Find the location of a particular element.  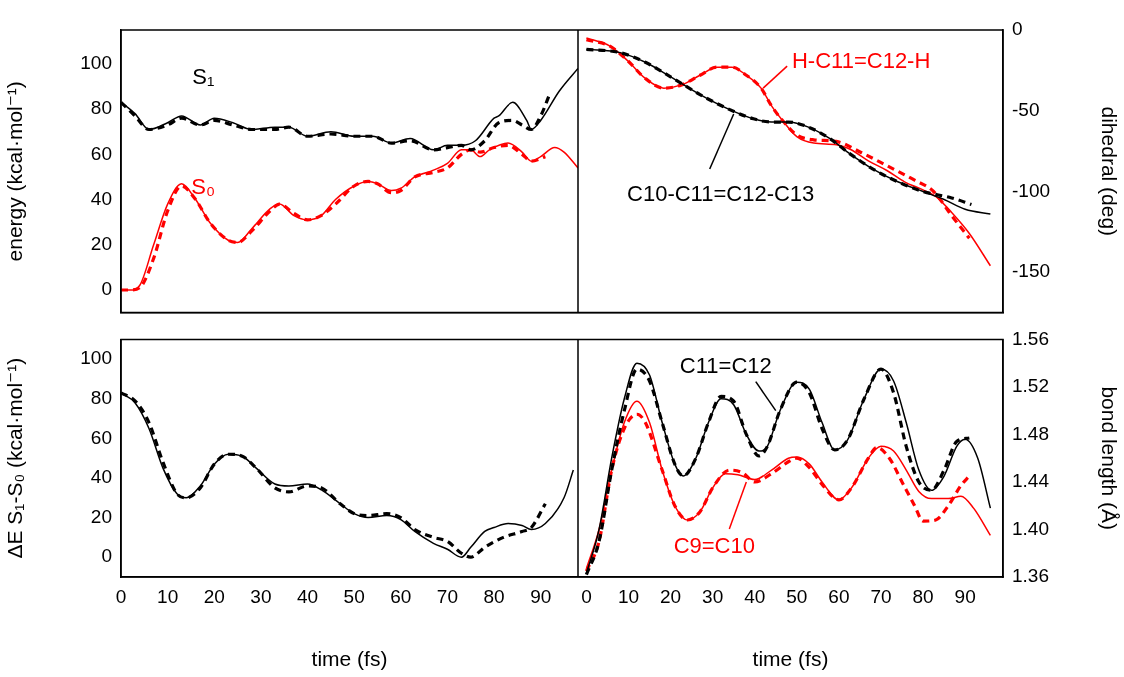

y-tick-label: 1.48 is located at coordinates (1030, 433).